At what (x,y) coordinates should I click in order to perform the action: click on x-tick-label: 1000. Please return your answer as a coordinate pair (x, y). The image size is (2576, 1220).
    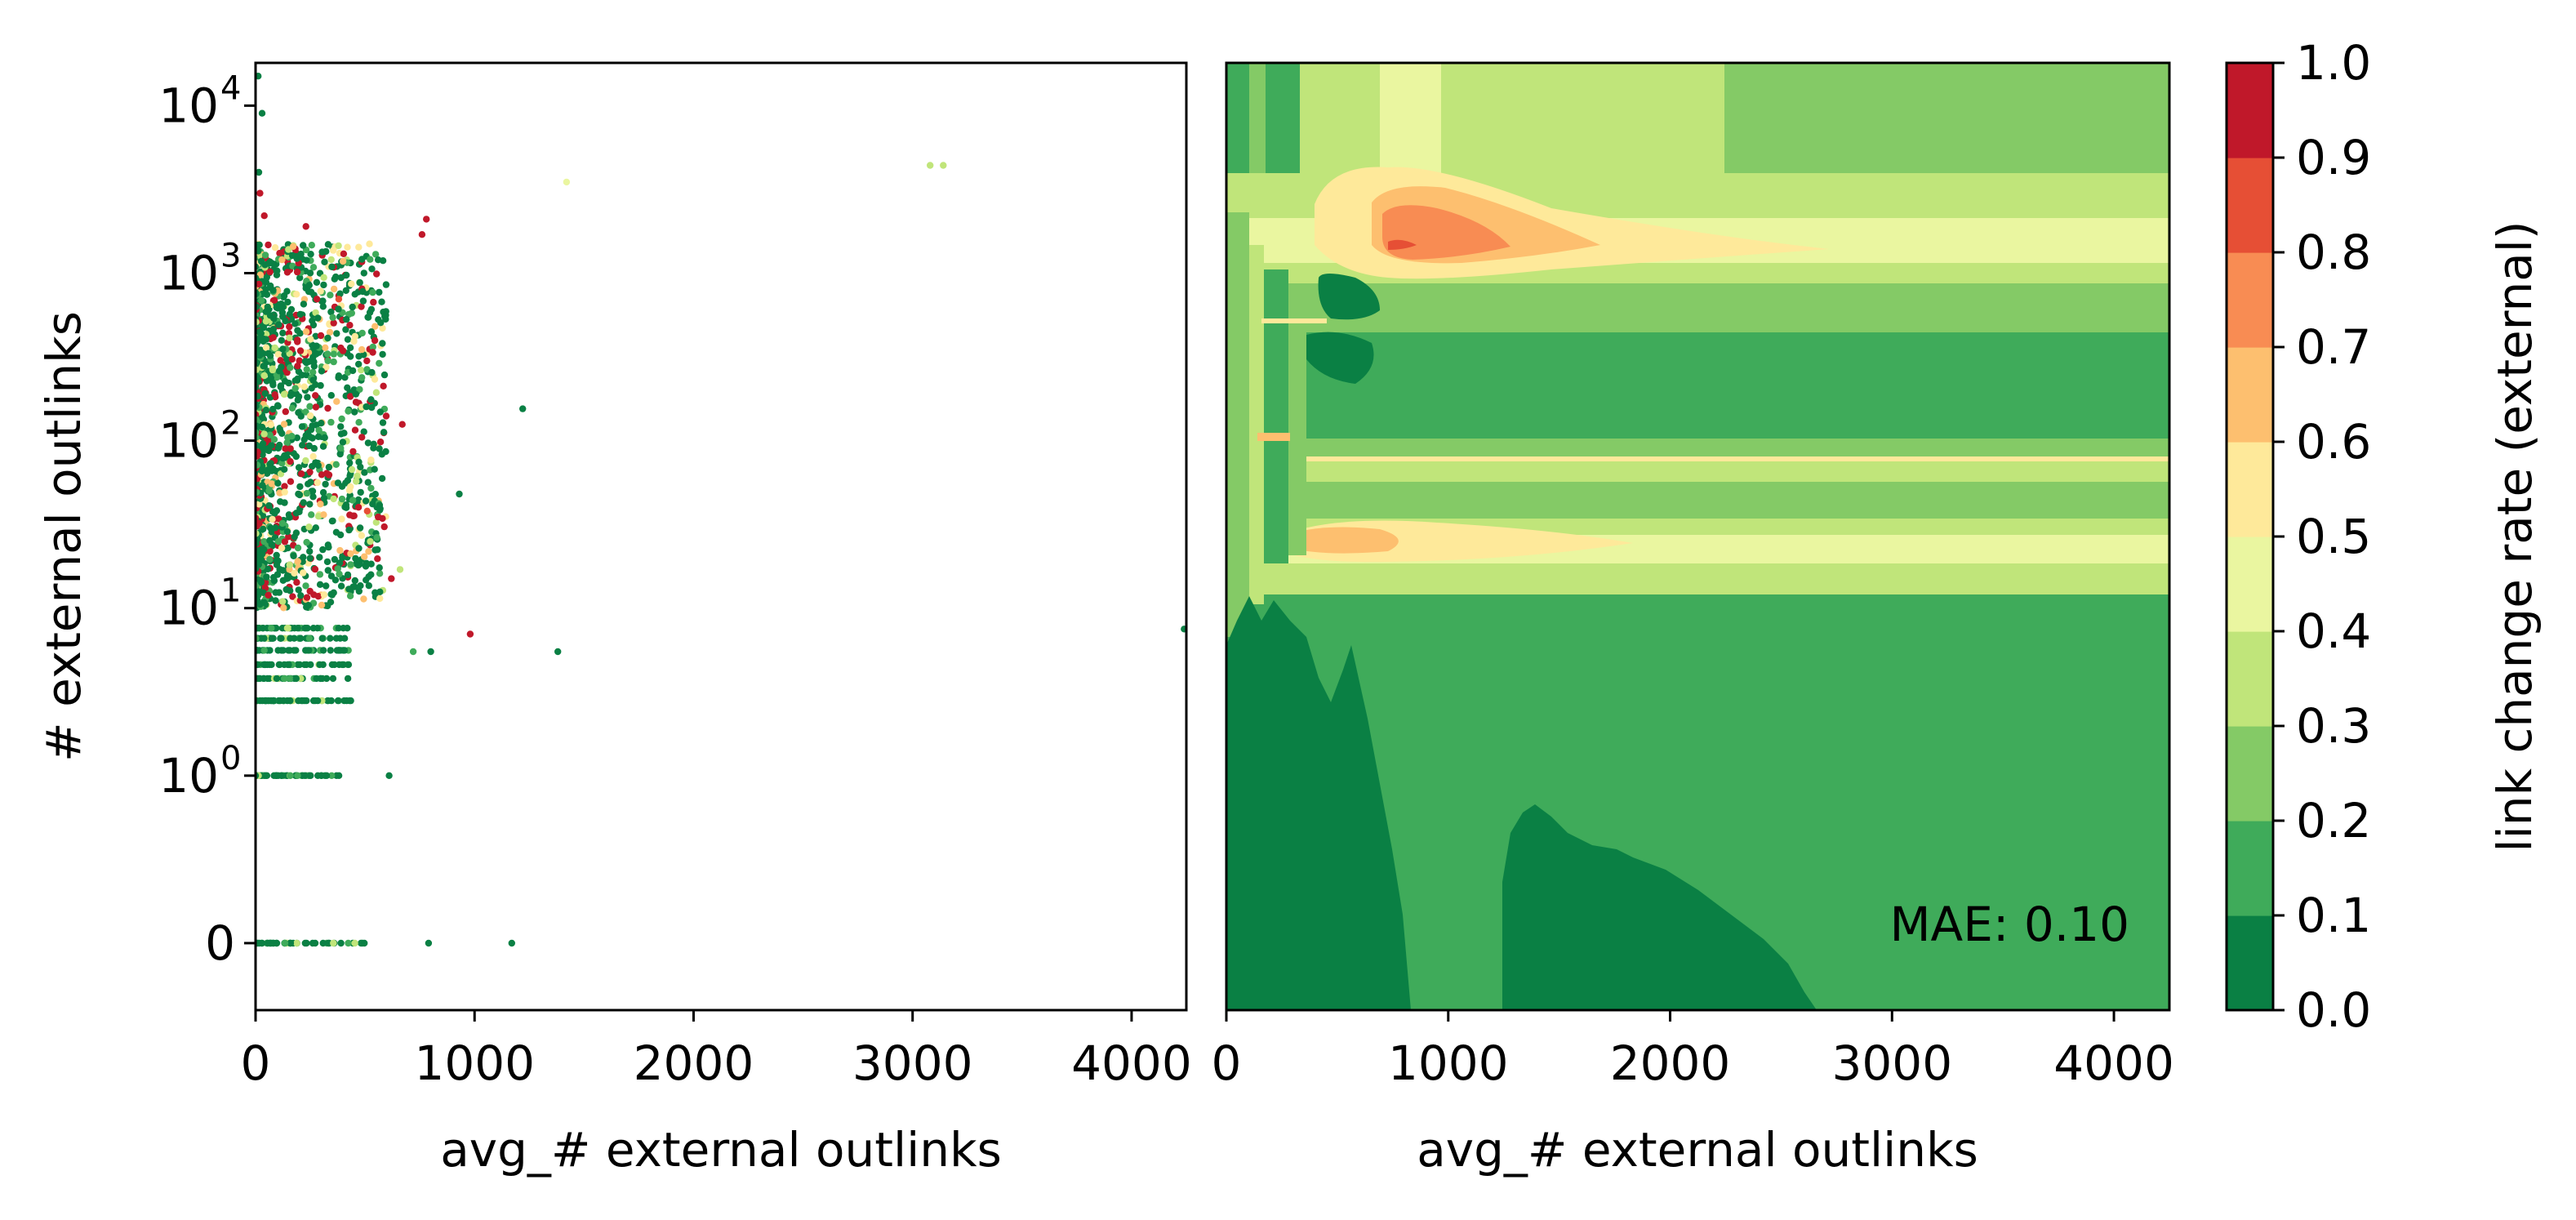
    Looking at the image, I should click on (1448, 1063).